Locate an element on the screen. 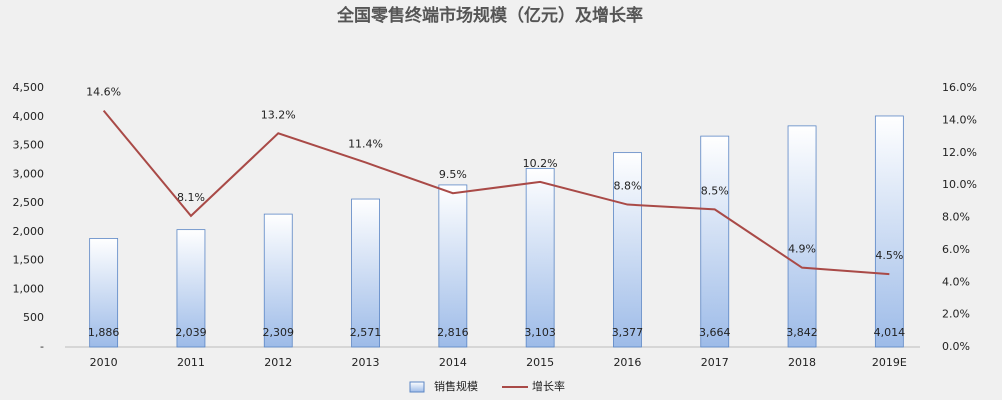  x-tick-label: 2010 is located at coordinates (104, 362).